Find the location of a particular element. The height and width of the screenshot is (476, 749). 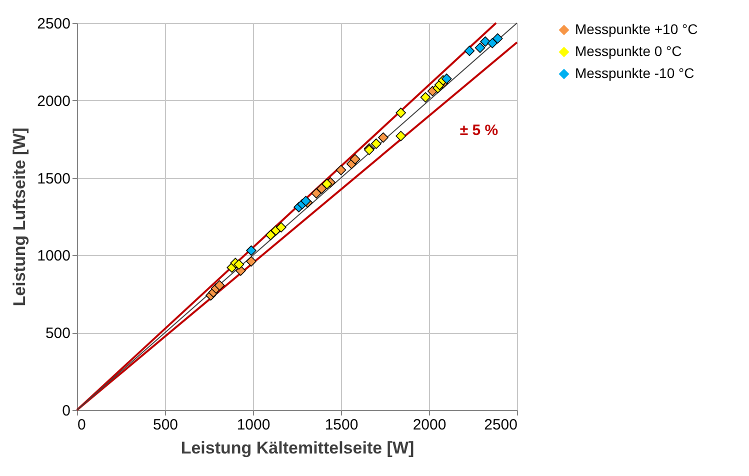

y-axis-title: Leistung Luftseite [W] is located at coordinates (20, 217).